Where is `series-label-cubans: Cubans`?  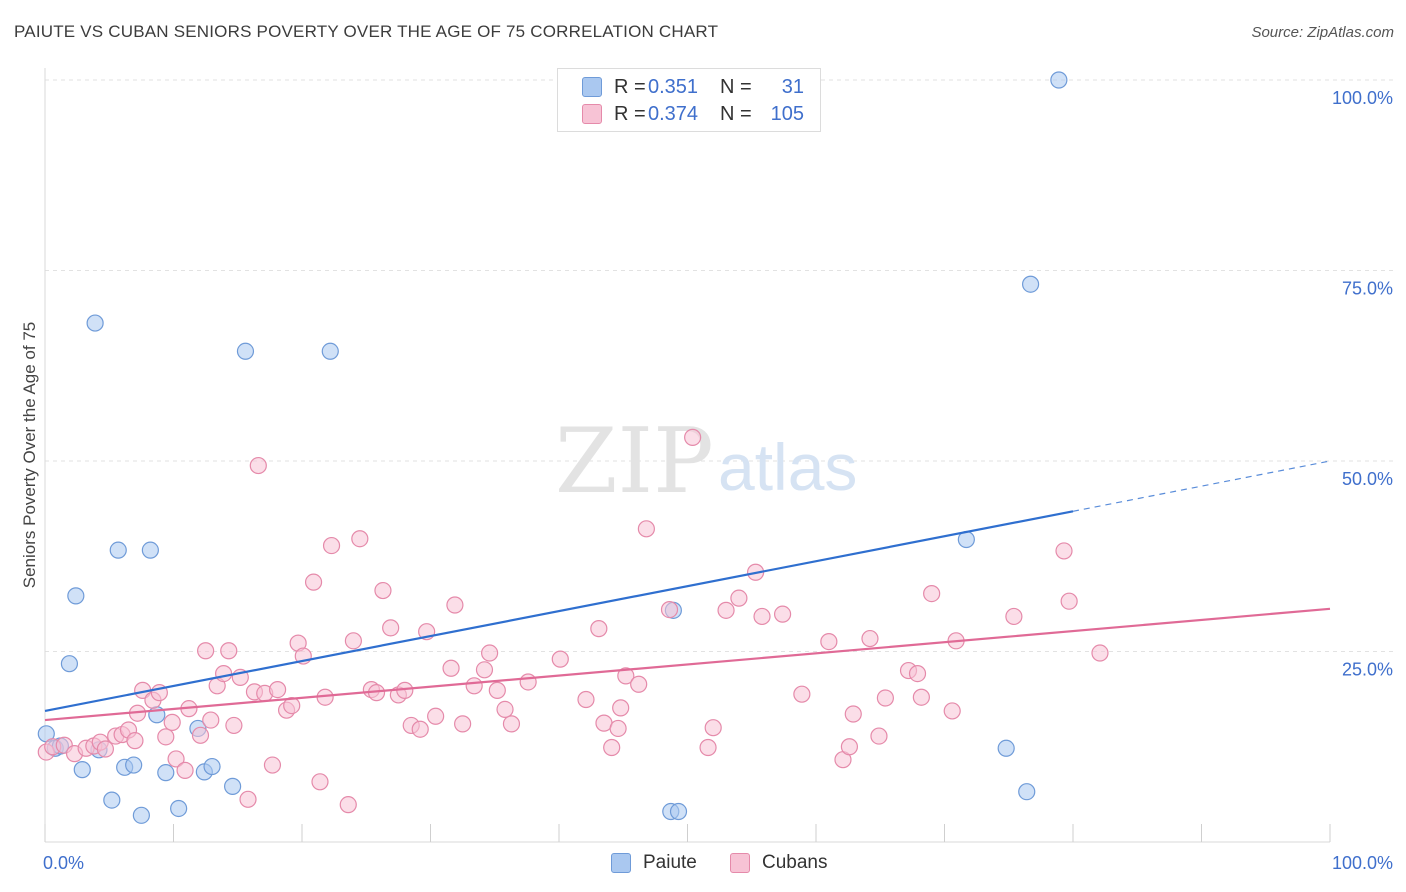
series-label-cubans: Cubans is located at coordinates (795, 862).